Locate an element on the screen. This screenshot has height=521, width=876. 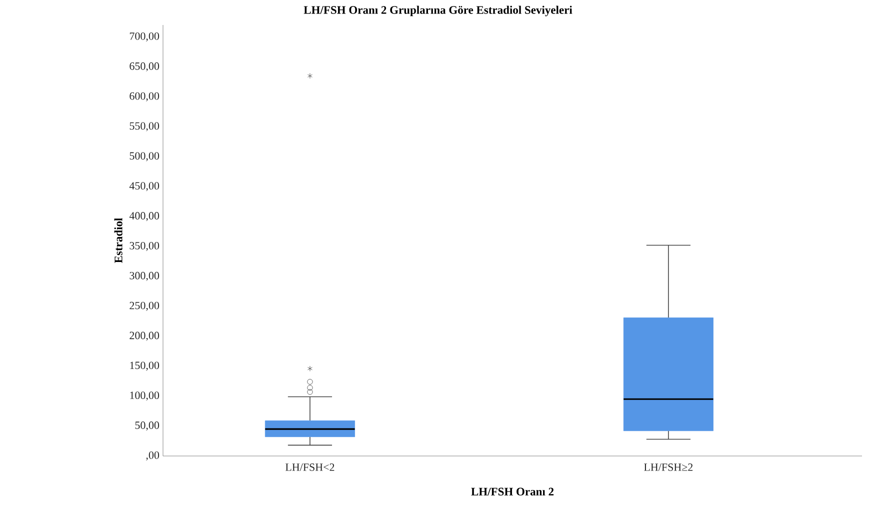
y-tick-label: 150,00 is located at coordinates (145, 366).